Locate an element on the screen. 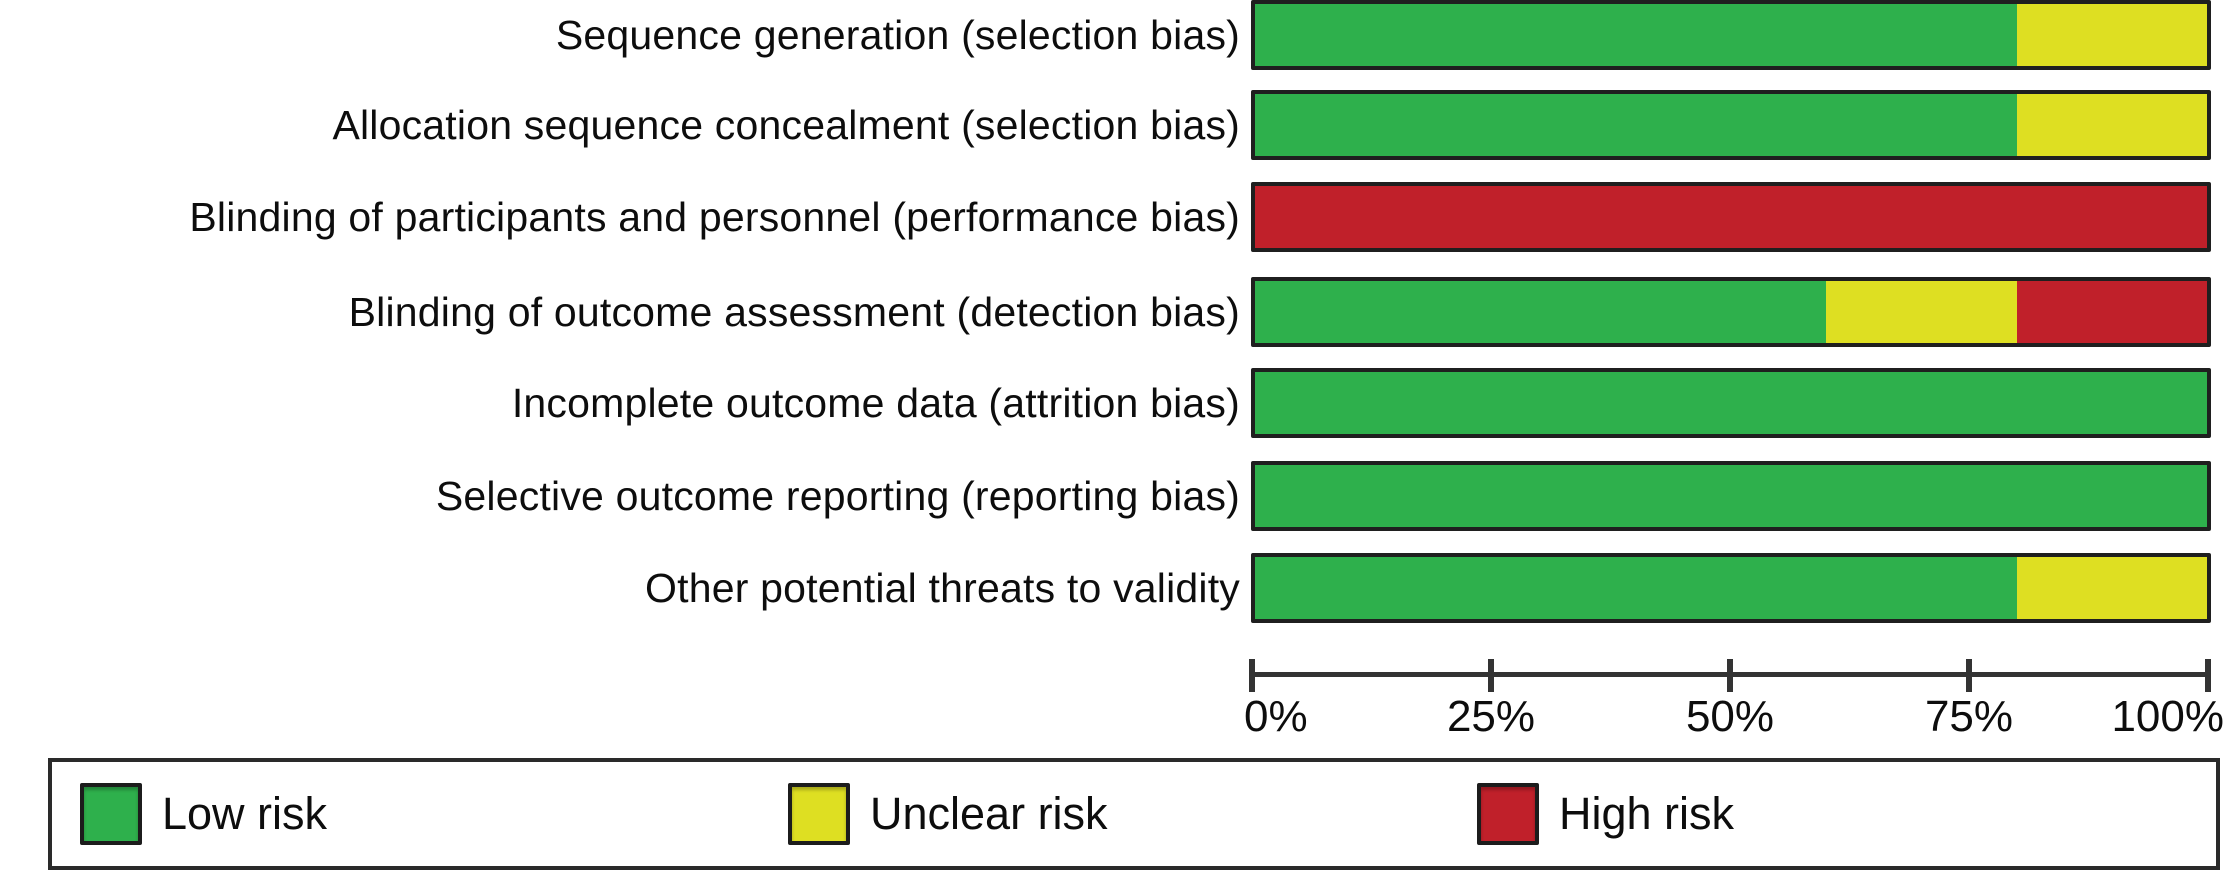 The height and width of the screenshot is (874, 2226). unclear-risk-swatch-icon is located at coordinates (819, 814).